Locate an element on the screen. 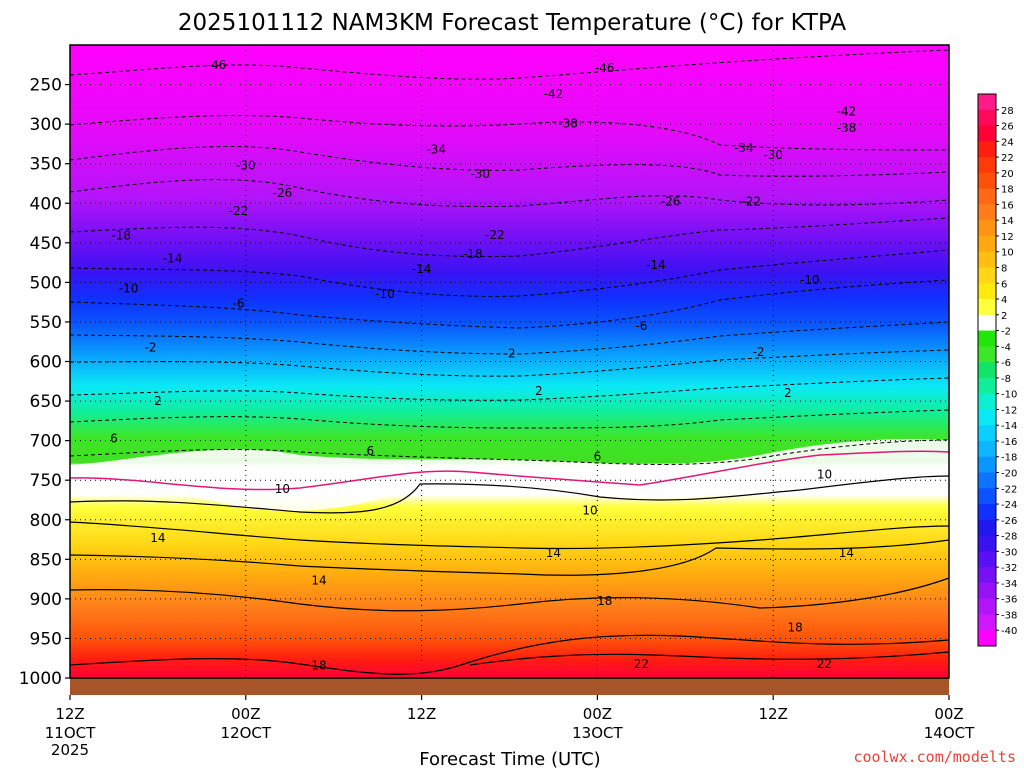 Image resolution: width=1024 pixels, height=768 pixels. watermark: coolwx.com/modelts is located at coordinates (934, 757).